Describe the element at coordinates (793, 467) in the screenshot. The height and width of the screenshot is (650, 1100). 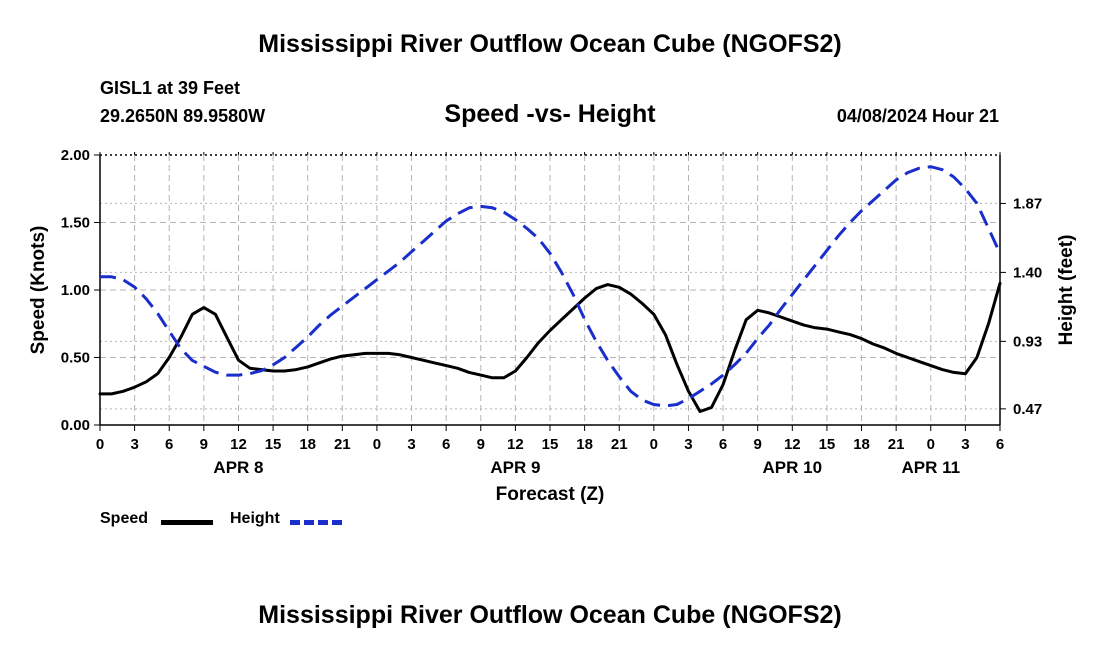
I see `x-day-label: APR 10` at that location.